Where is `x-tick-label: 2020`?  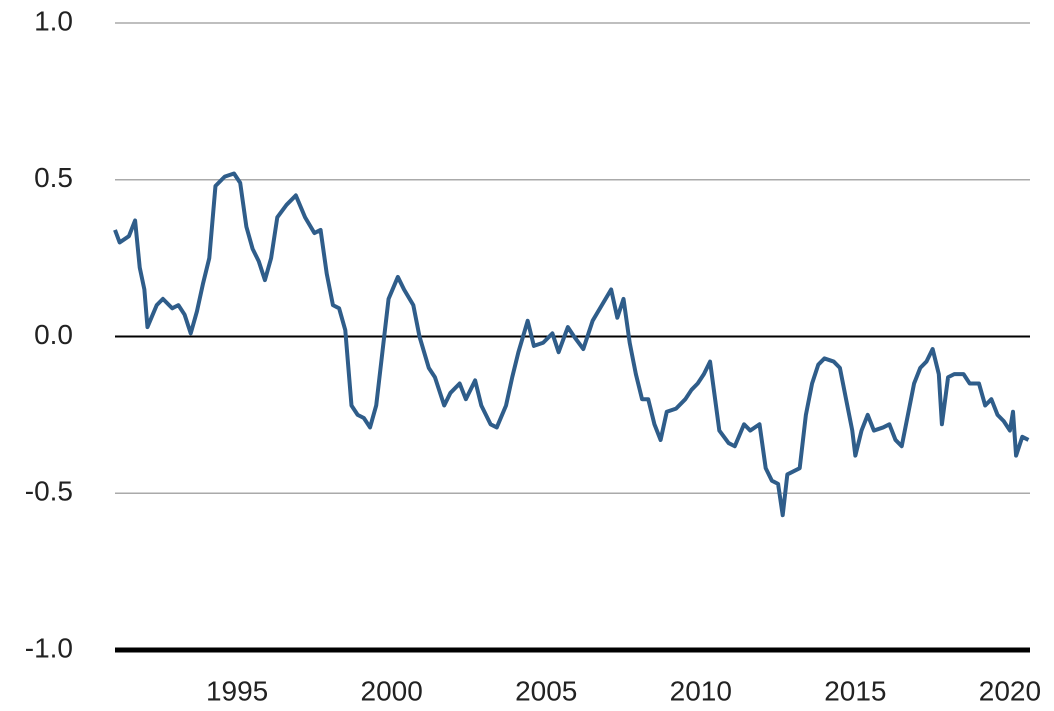
x-tick-label: 2020 is located at coordinates (1010, 690).